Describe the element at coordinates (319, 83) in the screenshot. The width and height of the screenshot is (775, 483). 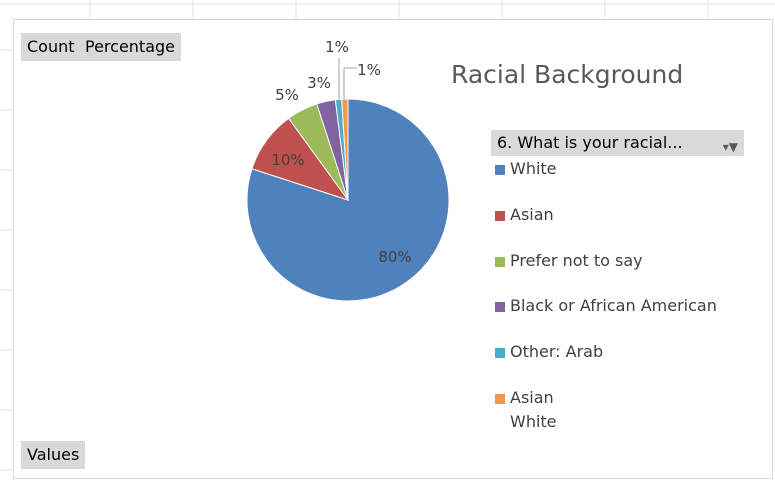
I see `data-label-3: 3%` at that location.